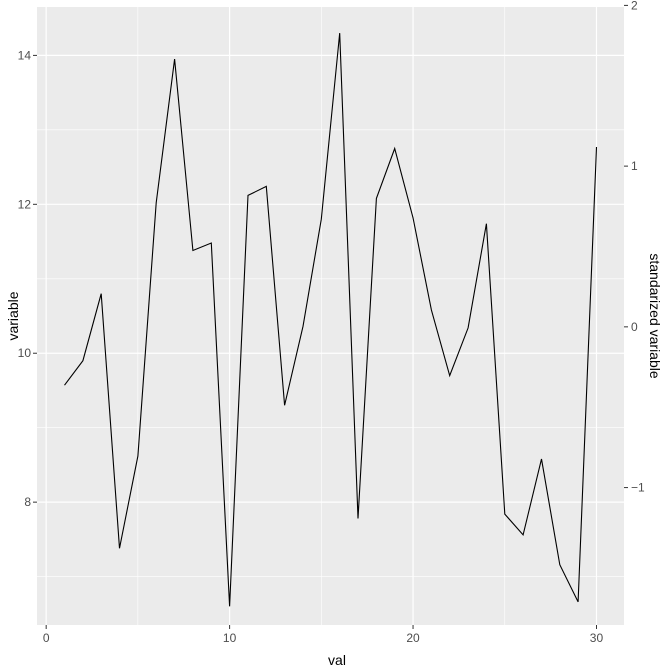  What do you see at coordinates (597, 638) in the screenshot?
I see `x-tick-label: 30` at bounding box center [597, 638].